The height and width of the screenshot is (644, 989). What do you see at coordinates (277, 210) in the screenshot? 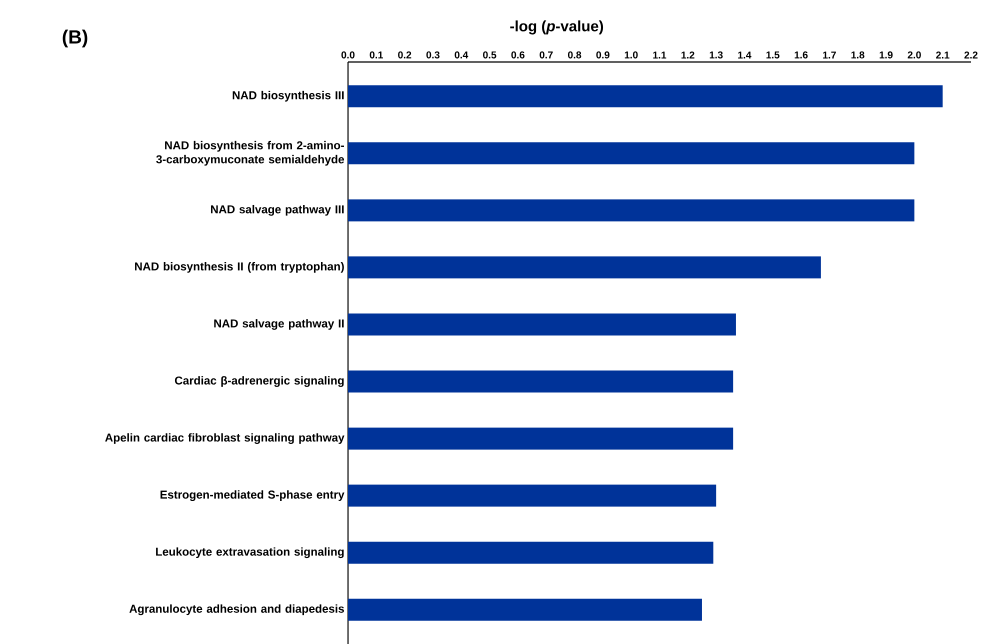
I see `y-tick-label: NAD salvage pathway III` at bounding box center [277, 210].